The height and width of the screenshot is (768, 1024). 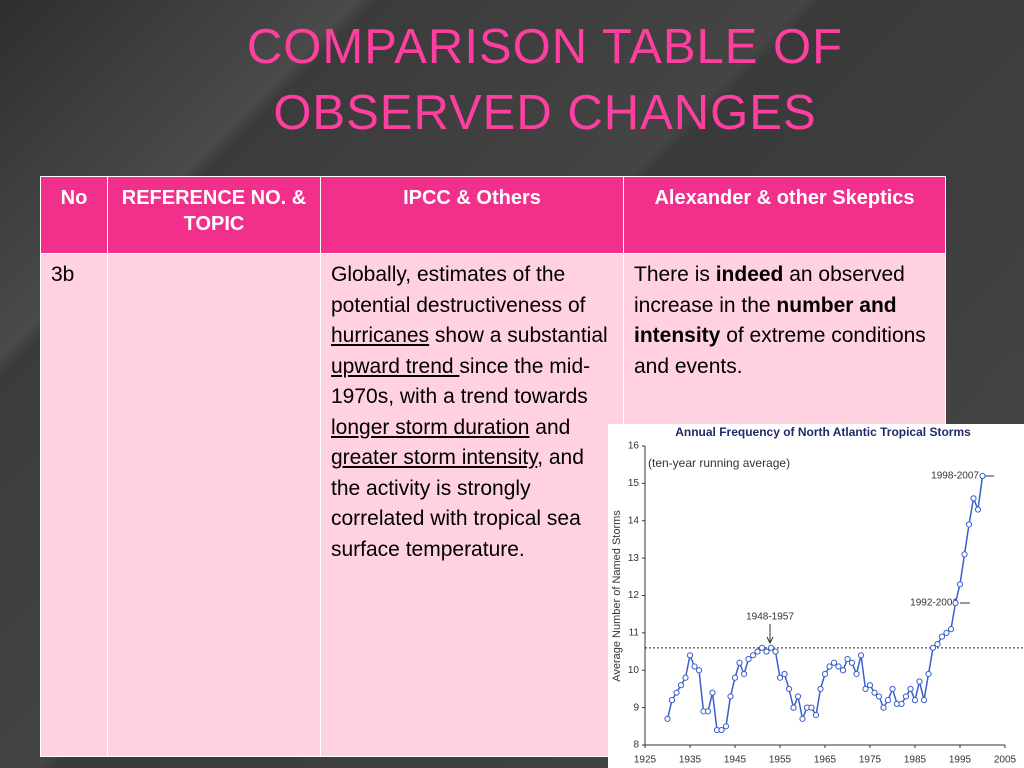 What do you see at coordinates (780, 351) in the screenshot?
I see `text: of extreme conditions and events.` at bounding box center [780, 351].